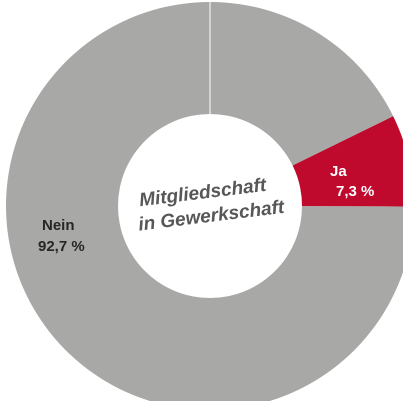  Describe the element at coordinates (58, 225) in the screenshot. I see `slice-label-nein-name: Nein` at that location.